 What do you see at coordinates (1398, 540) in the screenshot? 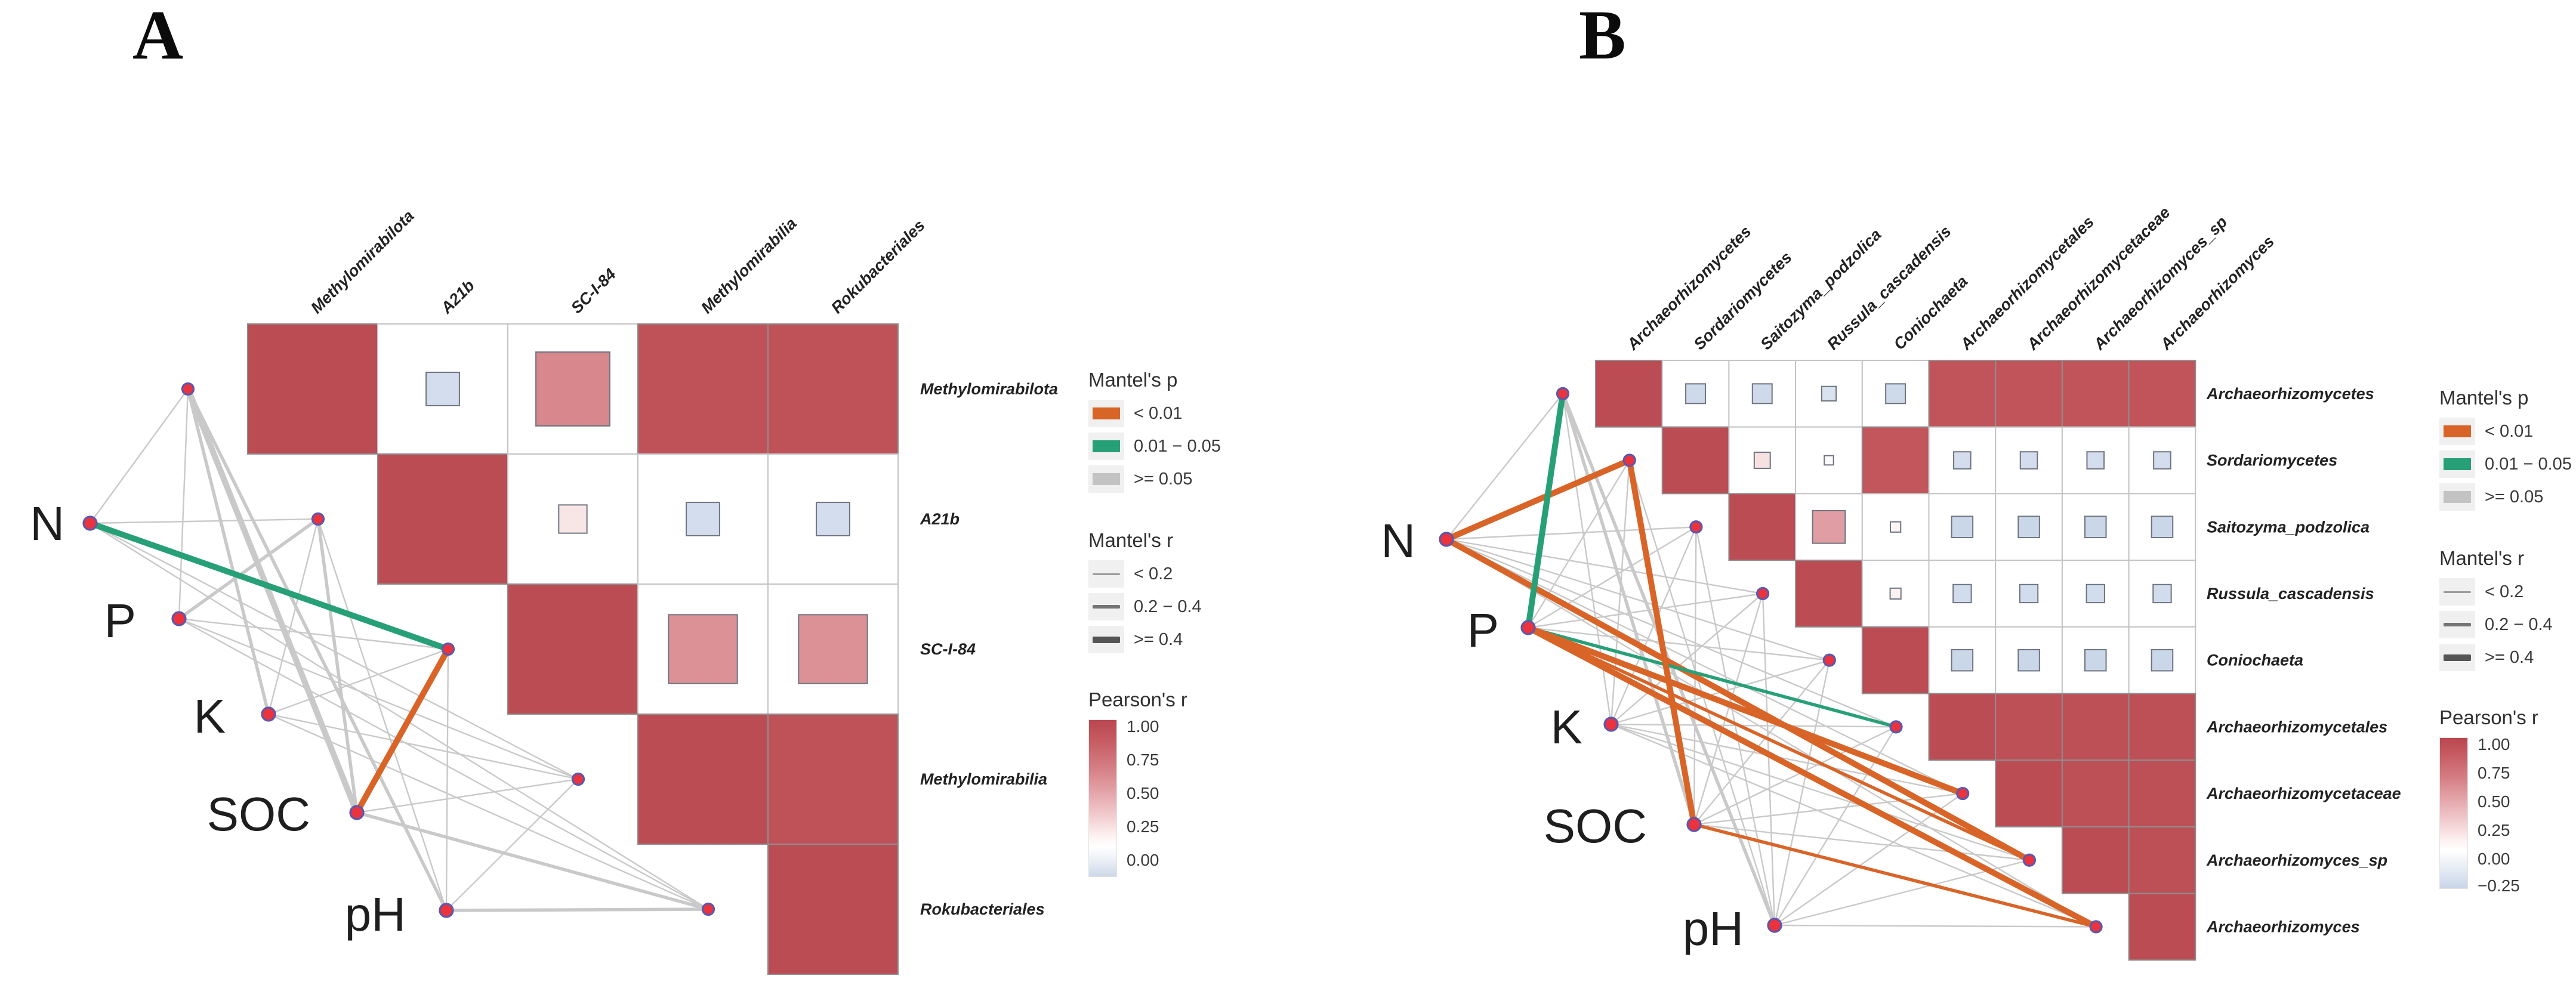
I see `env-variable-label: N` at bounding box center [1398, 540].